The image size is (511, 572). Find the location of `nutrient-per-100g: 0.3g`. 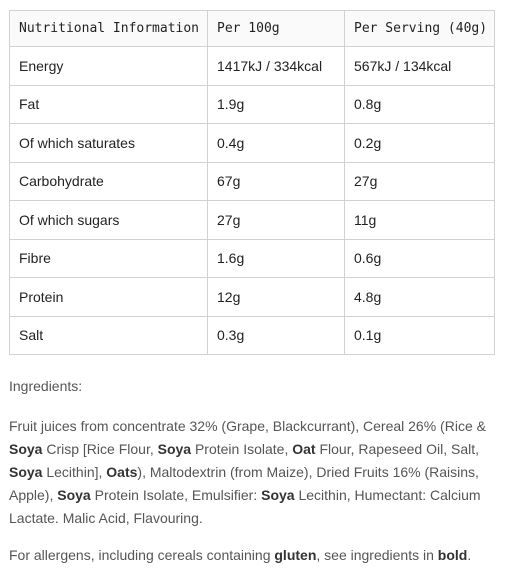

nutrient-per-100g: 0.3g is located at coordinates (276, 335).